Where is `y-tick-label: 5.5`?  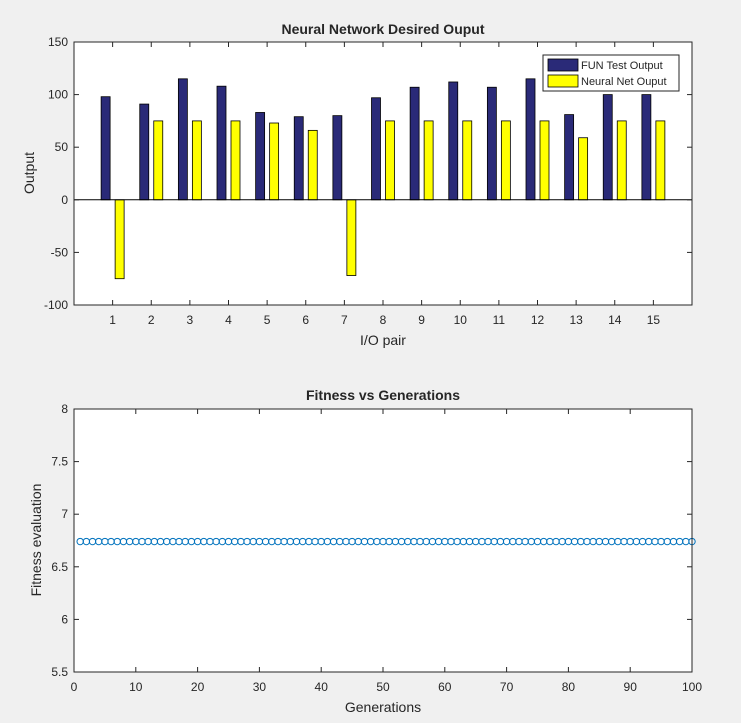 y-tick-label: 5.5 is located at coordinates (59, 672).